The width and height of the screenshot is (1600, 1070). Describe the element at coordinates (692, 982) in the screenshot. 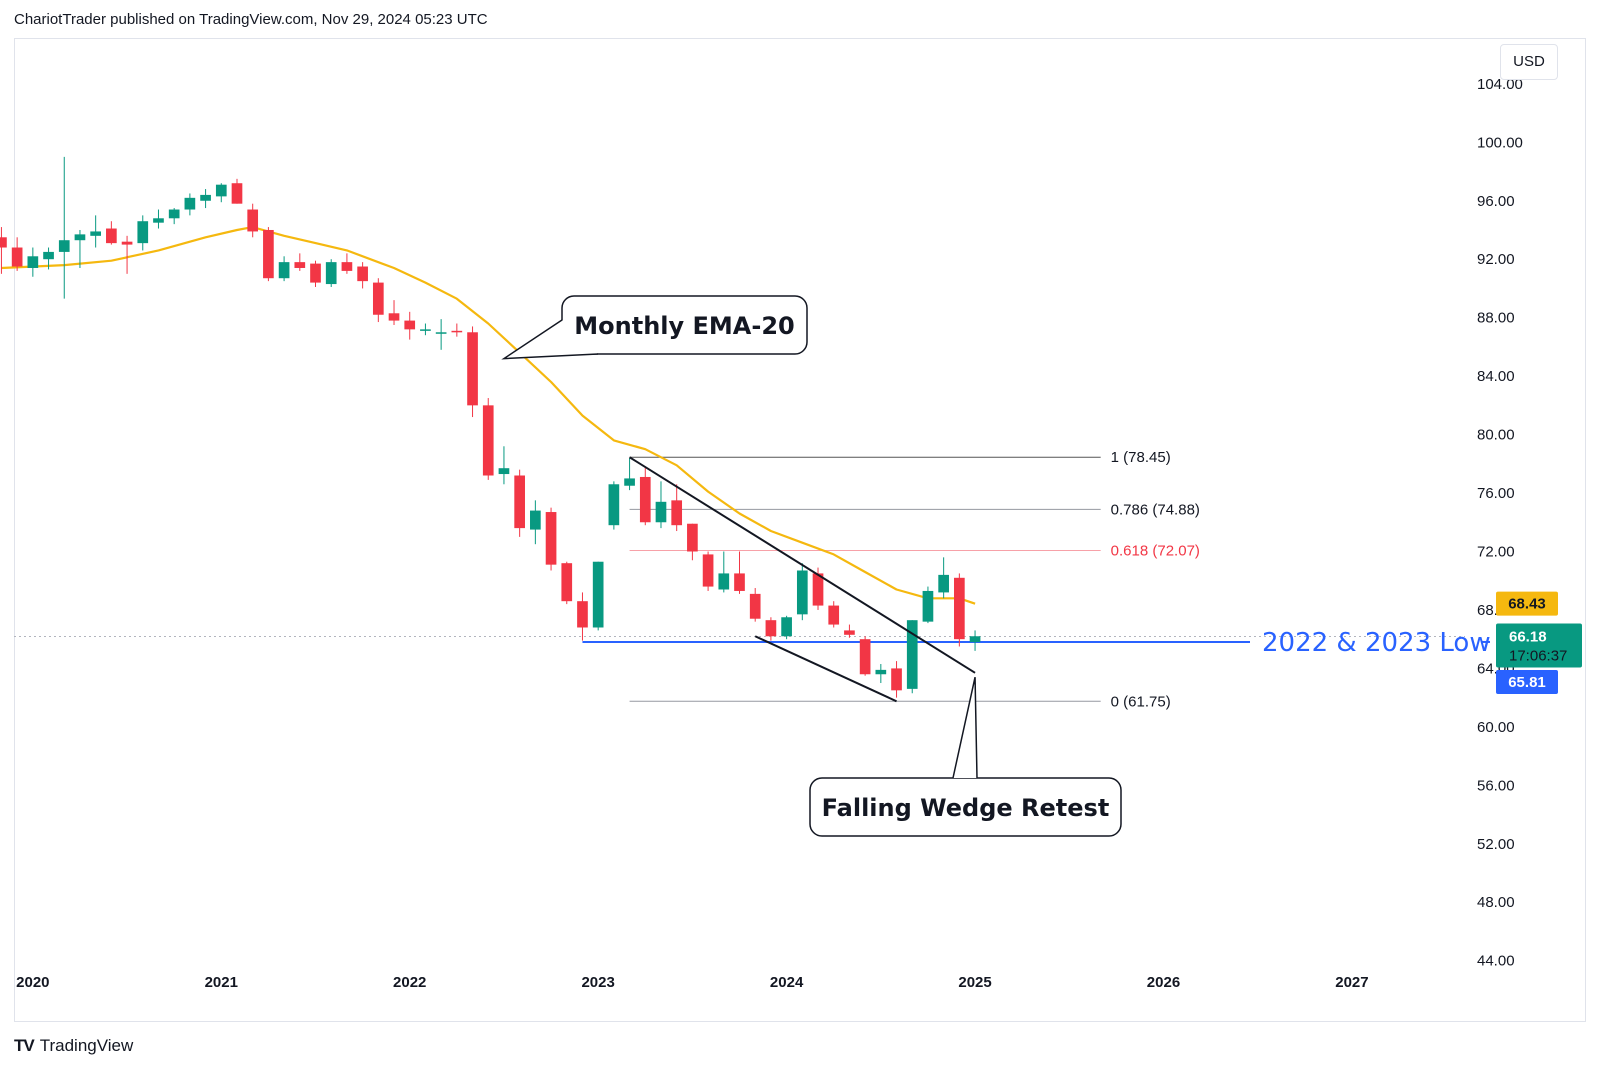

I see `time-axis: 2020 2021 2022 2023 2024 2025 2026 2027` at that location.